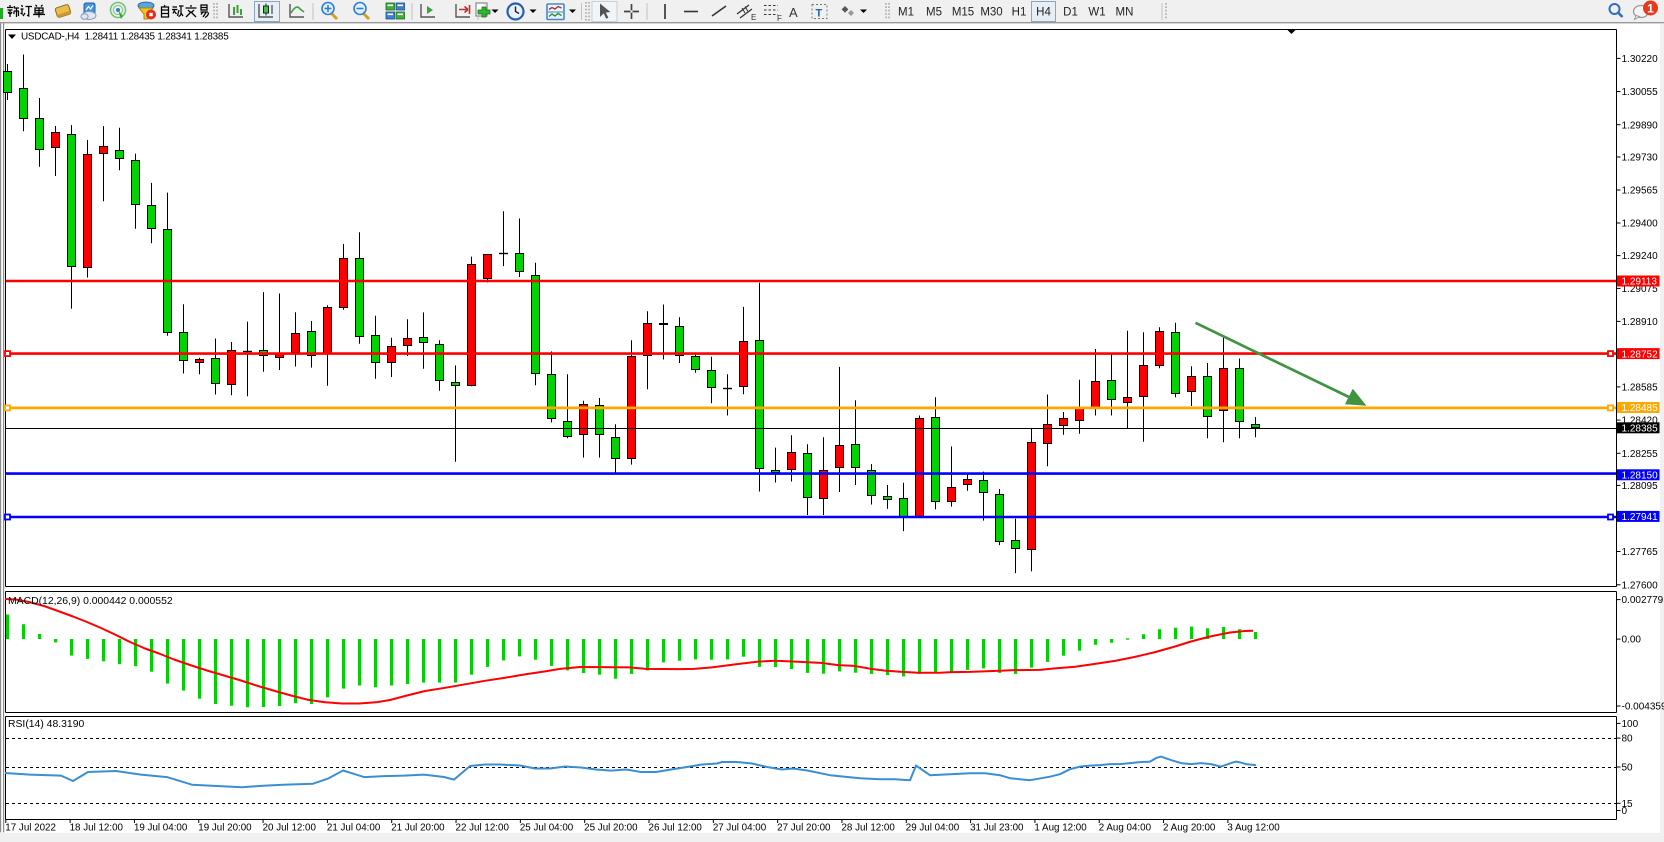  Describe the element at coordinates (1043, 13) in the screenshot. I see `svg-text: H4` at that location.